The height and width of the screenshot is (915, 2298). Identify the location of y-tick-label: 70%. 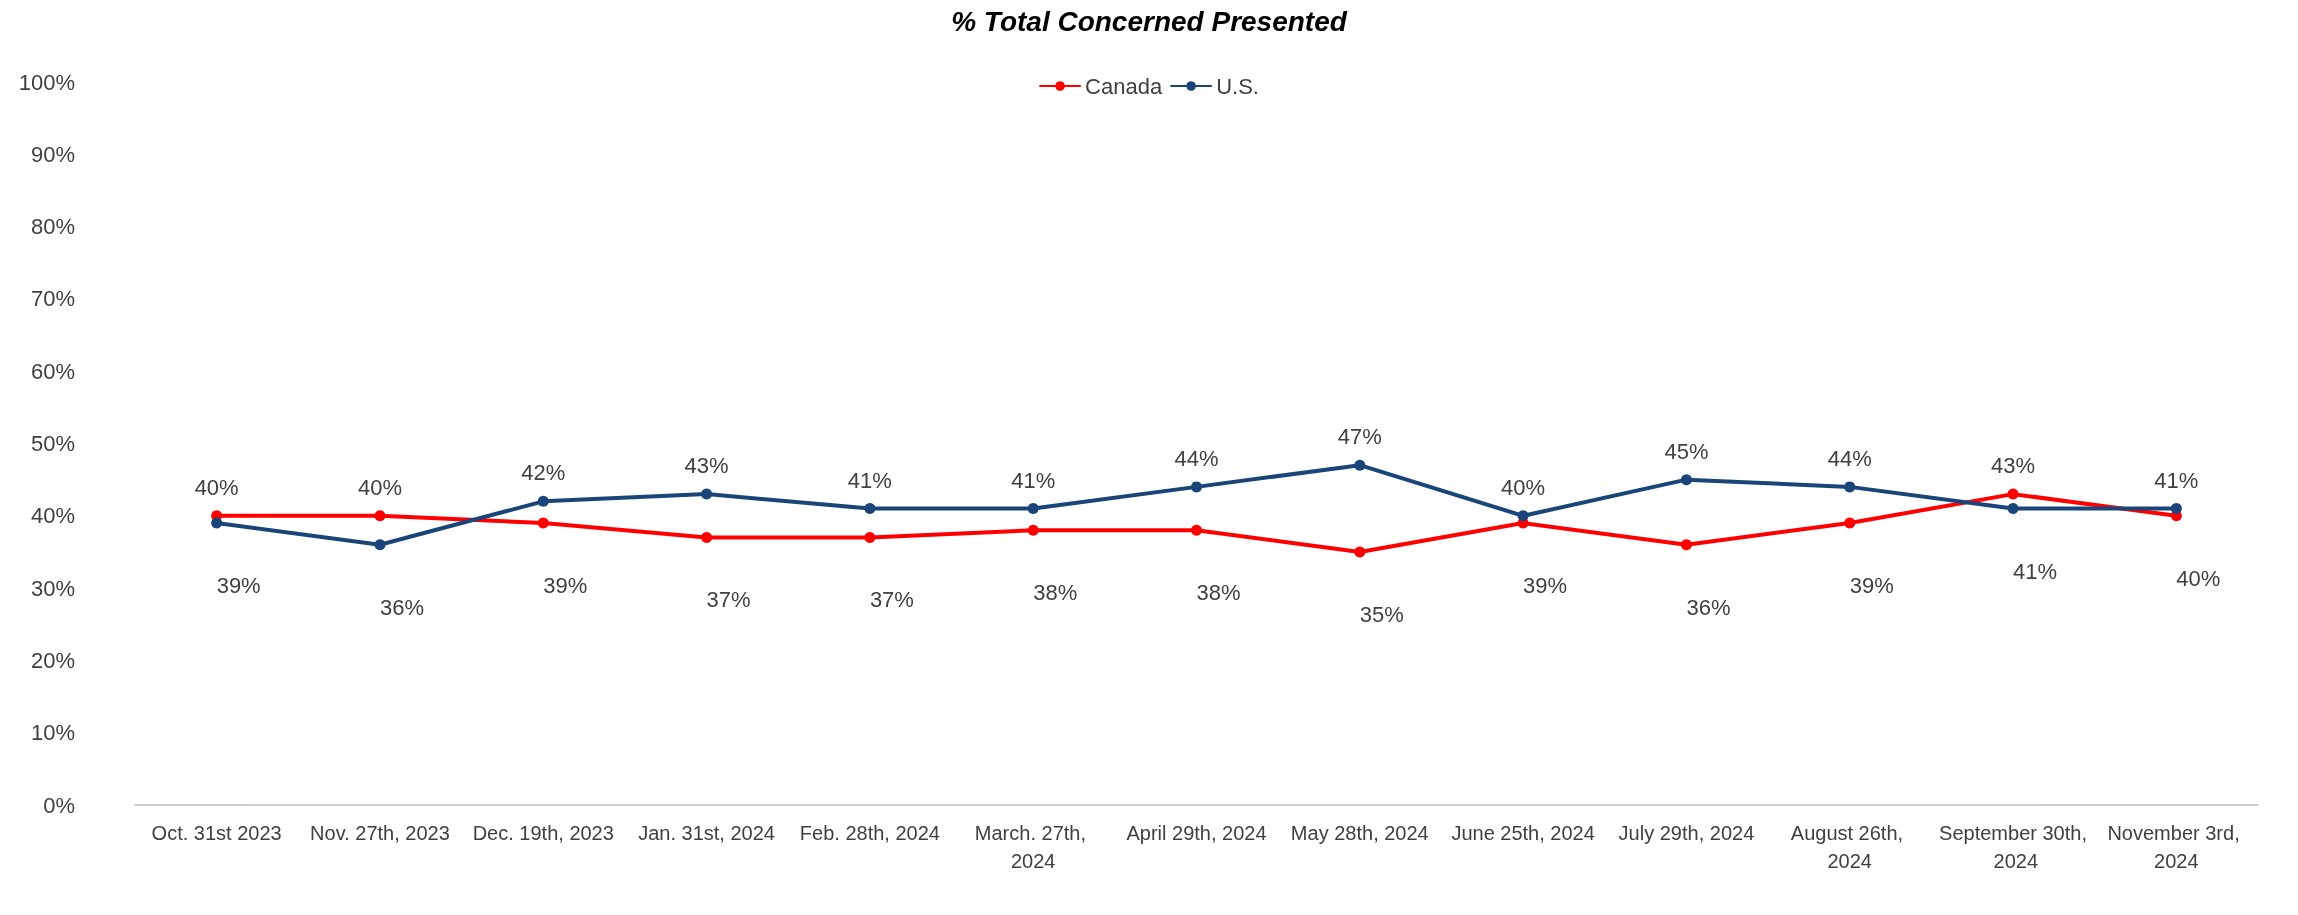
(52, 299).